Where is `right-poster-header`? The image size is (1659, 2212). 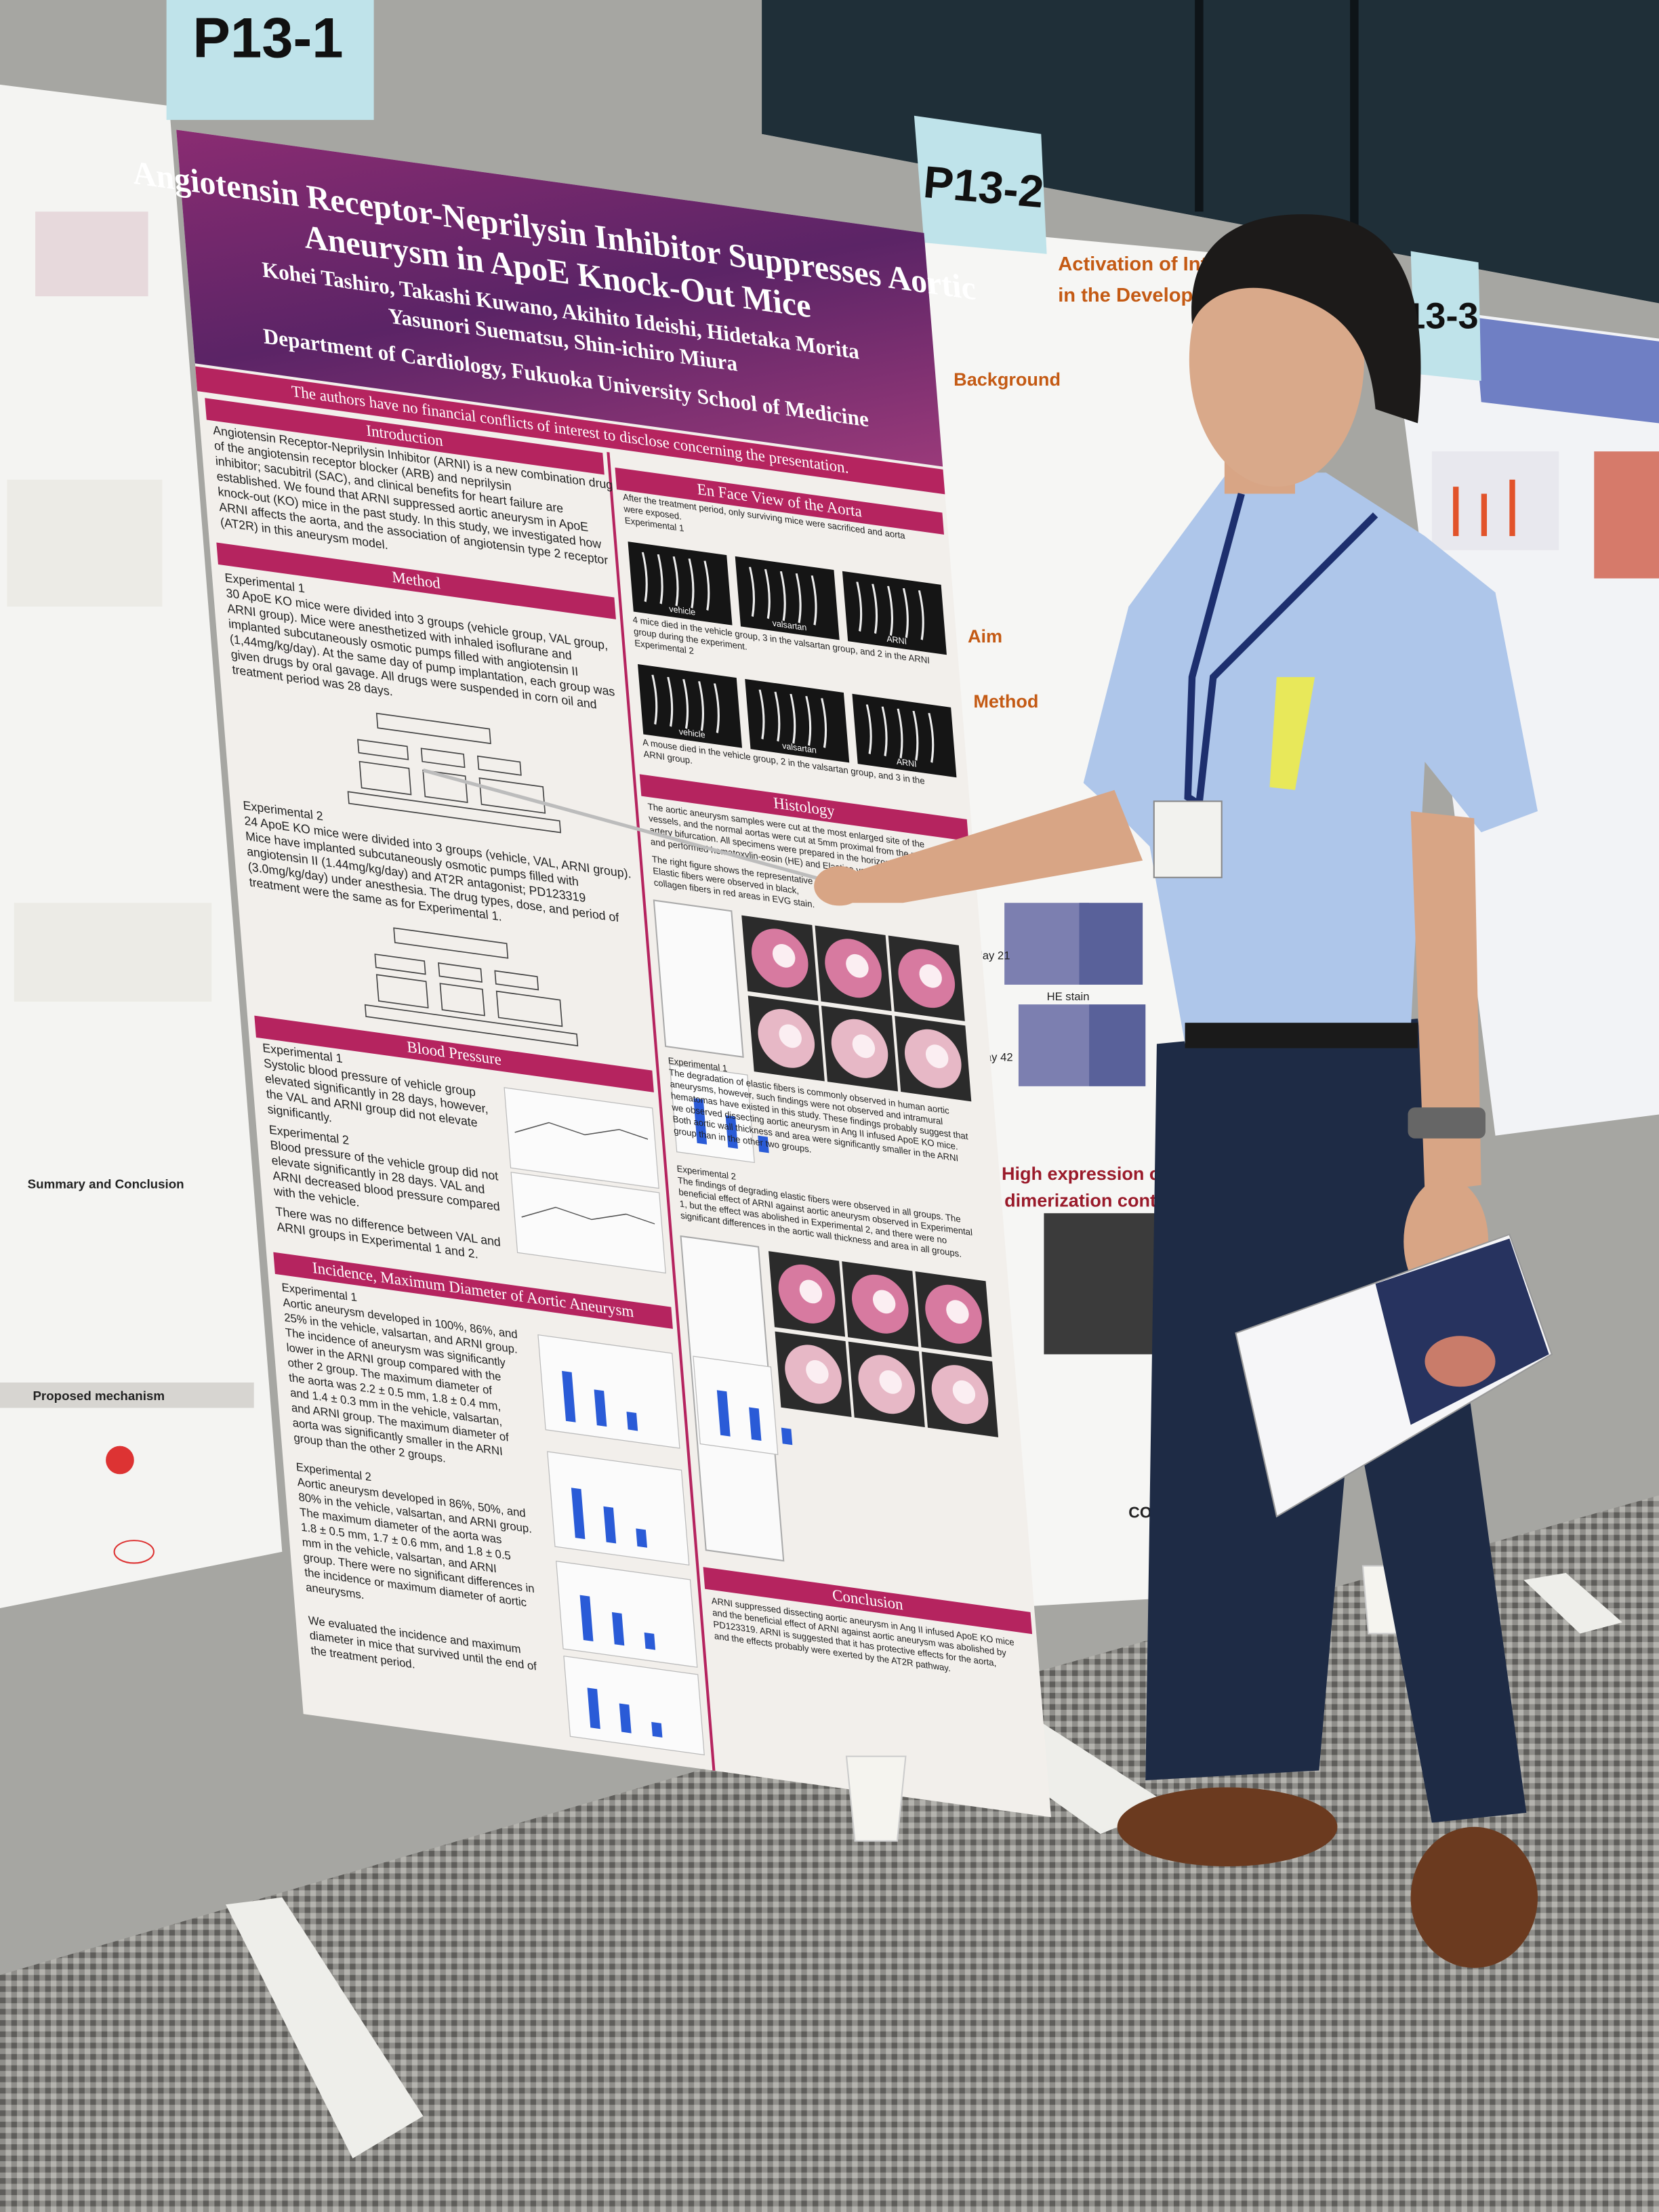
right-poster-header is located at coordinates (1566, 370).